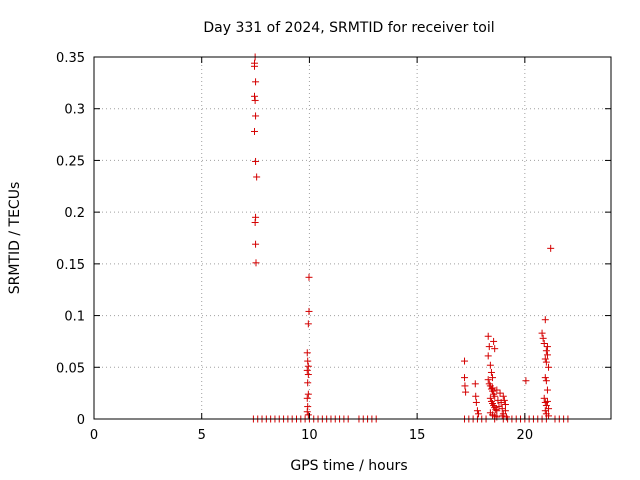 This screenshot has width=640, height=480. What do you see at coordinates (525, 435) in the screenshot?
I see `x-tick-label: 20` at bounding box center [525, 435].